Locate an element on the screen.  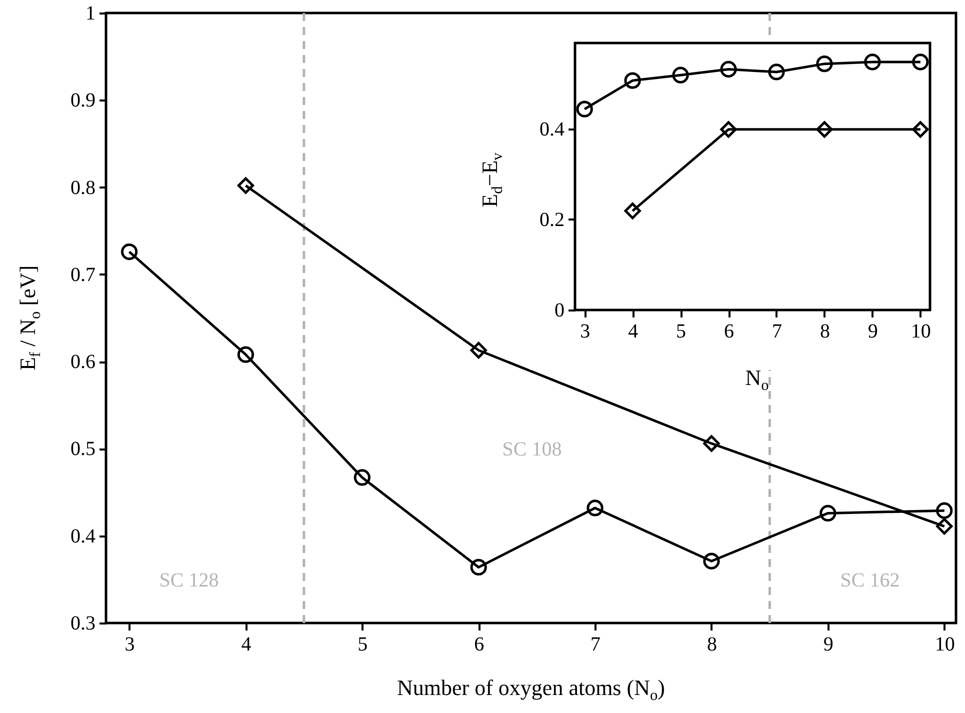
x-axis-title: Number of oxygen atoms (N$_{o}$) is located at coordinates (531, 690).